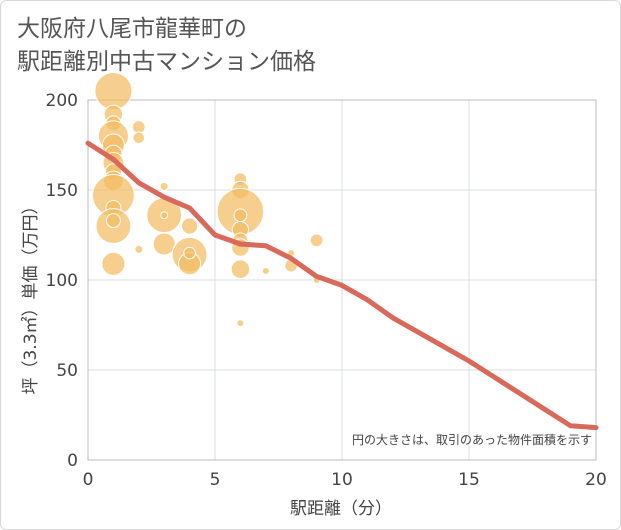 Image resolution: width=621 pixels, height=530 pixels. What do you see at coordinates (166, 46) in the screenshot?
I see `chart-title: 大阪府八尾市龍華町の 駅距離別中古マンション価格` at bounding box center [166, 46].